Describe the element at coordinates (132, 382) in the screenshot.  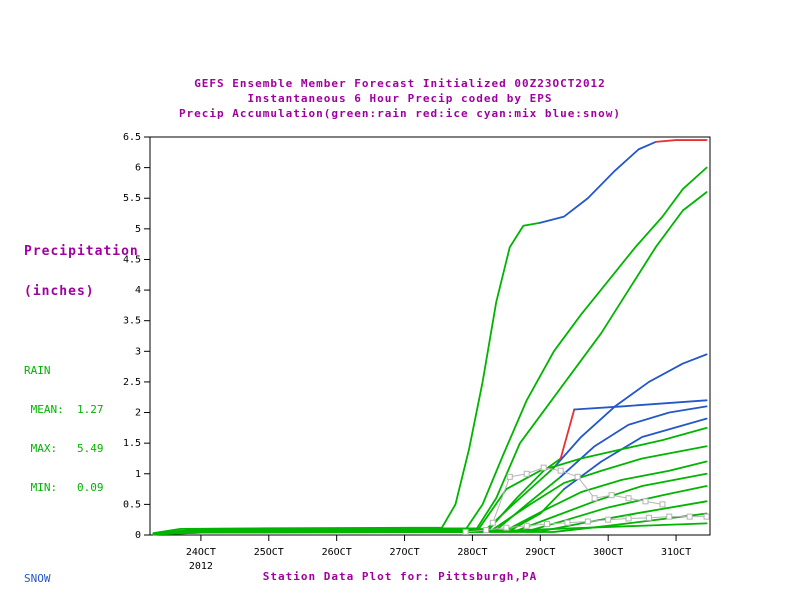
I see `svg-text: 2.5` at that location.